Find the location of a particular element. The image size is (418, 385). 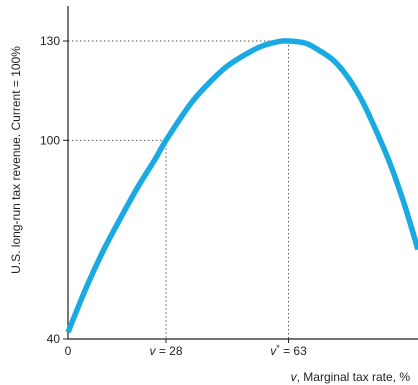

y-tick-label: 130 is located at coordinates (50, 41).